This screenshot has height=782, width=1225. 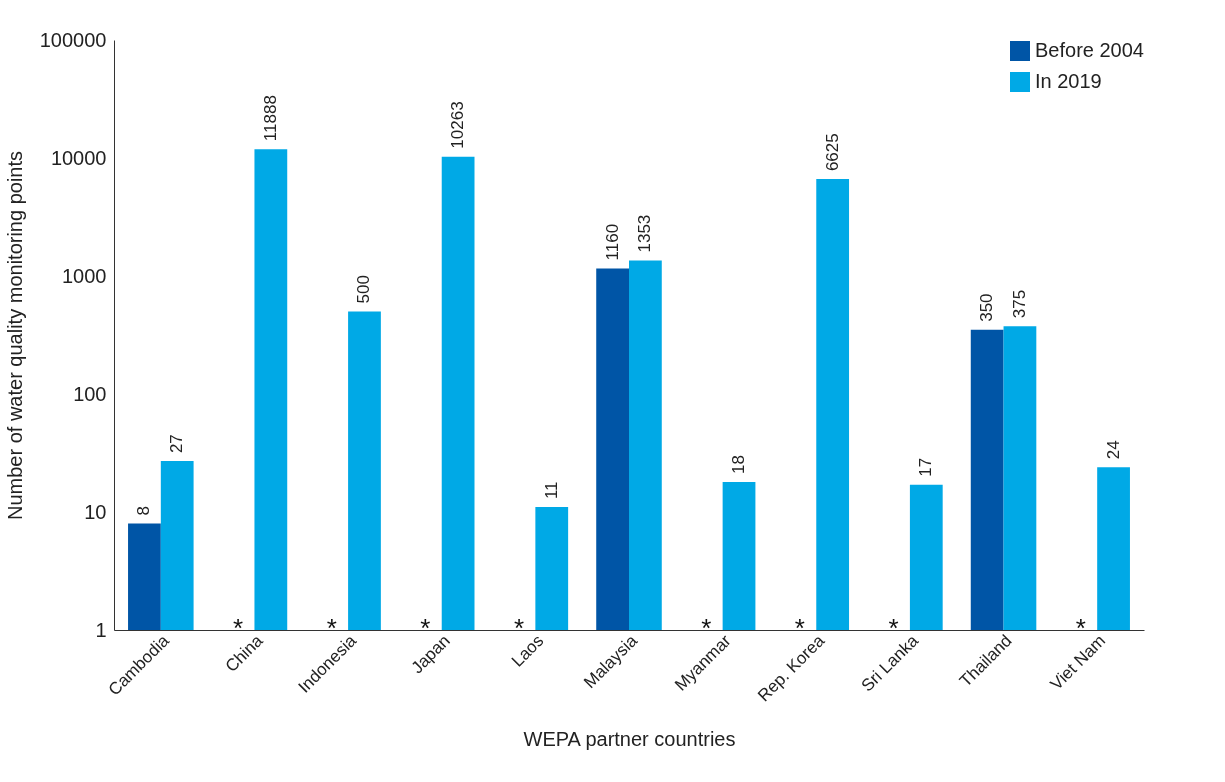 What do you see at coordinates (90, 393) in the screenshot?
I see `y-tick-label: 100` at bounding box center [90, 393].